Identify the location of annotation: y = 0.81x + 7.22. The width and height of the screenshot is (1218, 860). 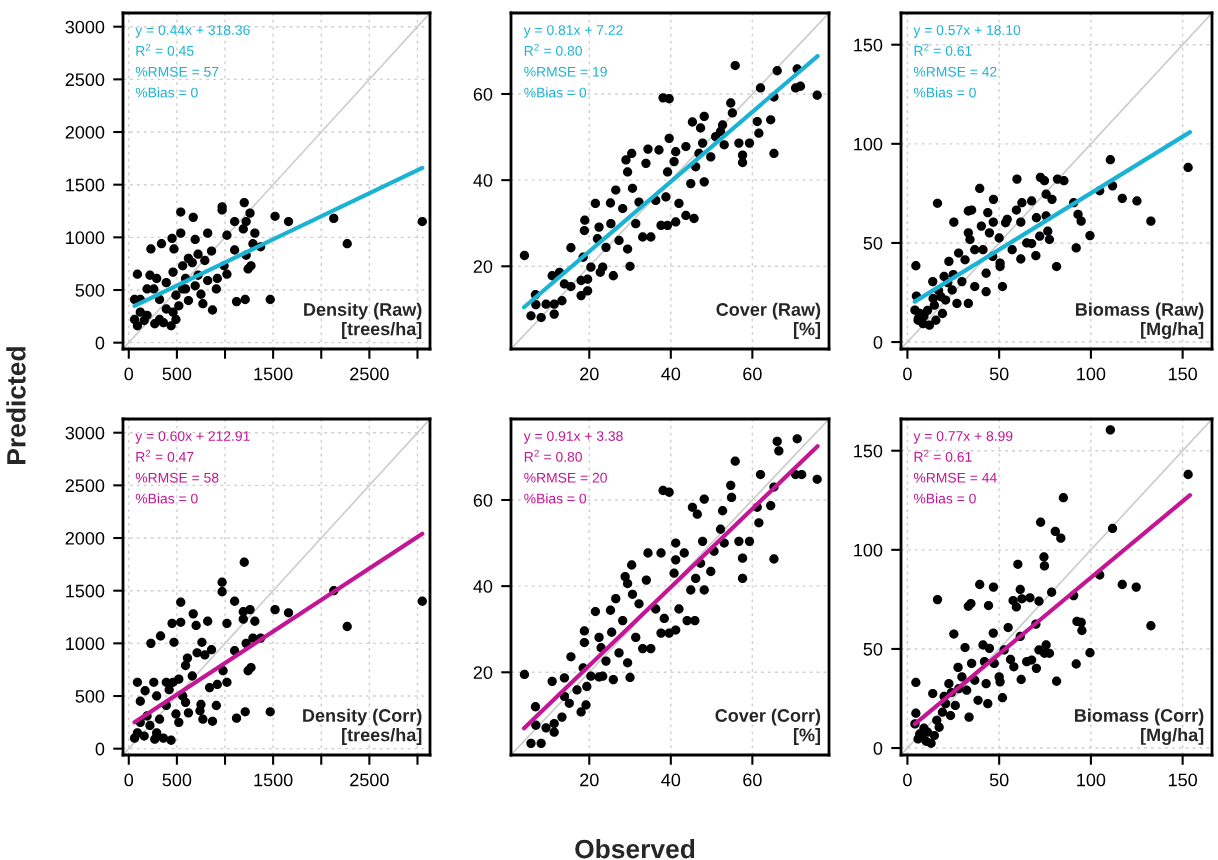
(573, 31).